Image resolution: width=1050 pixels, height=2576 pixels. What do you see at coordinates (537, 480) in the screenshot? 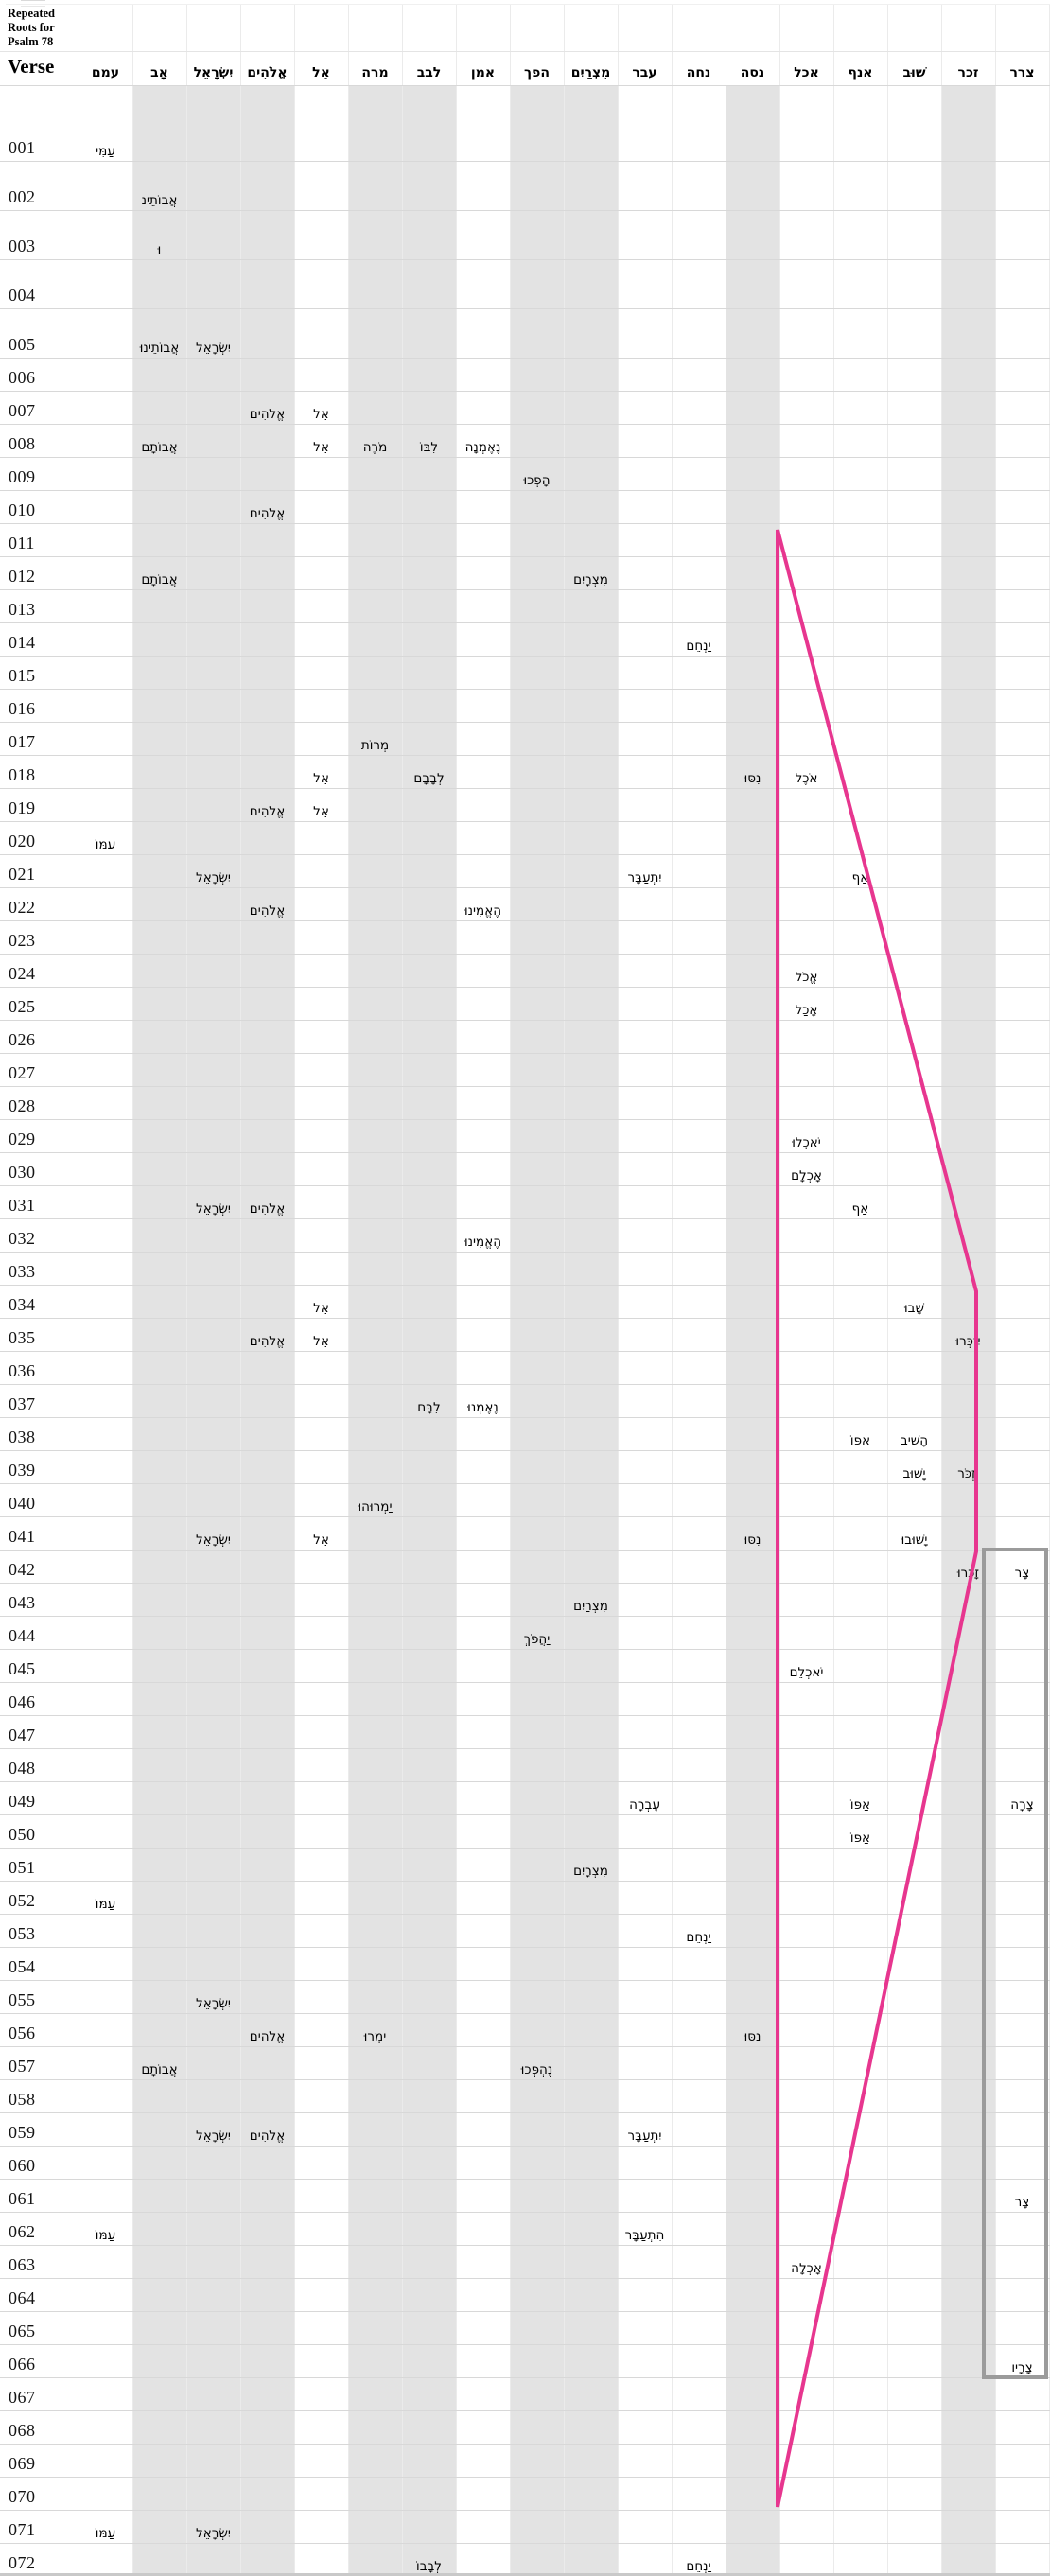
I see `root-cell-009-הפך: הָפְכוּ` at bounding box center [537, 480].